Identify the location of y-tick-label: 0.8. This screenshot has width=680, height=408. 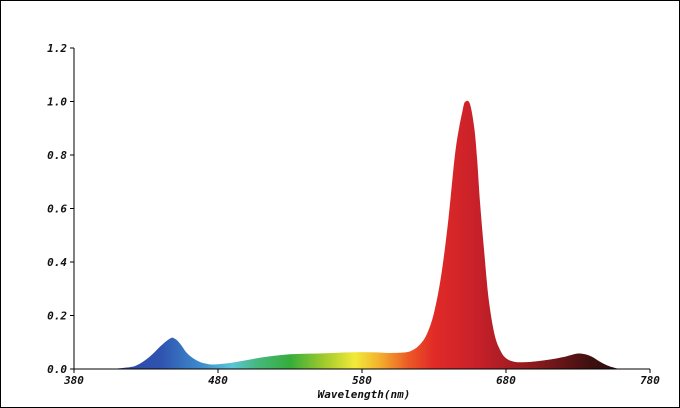
(57, 155).